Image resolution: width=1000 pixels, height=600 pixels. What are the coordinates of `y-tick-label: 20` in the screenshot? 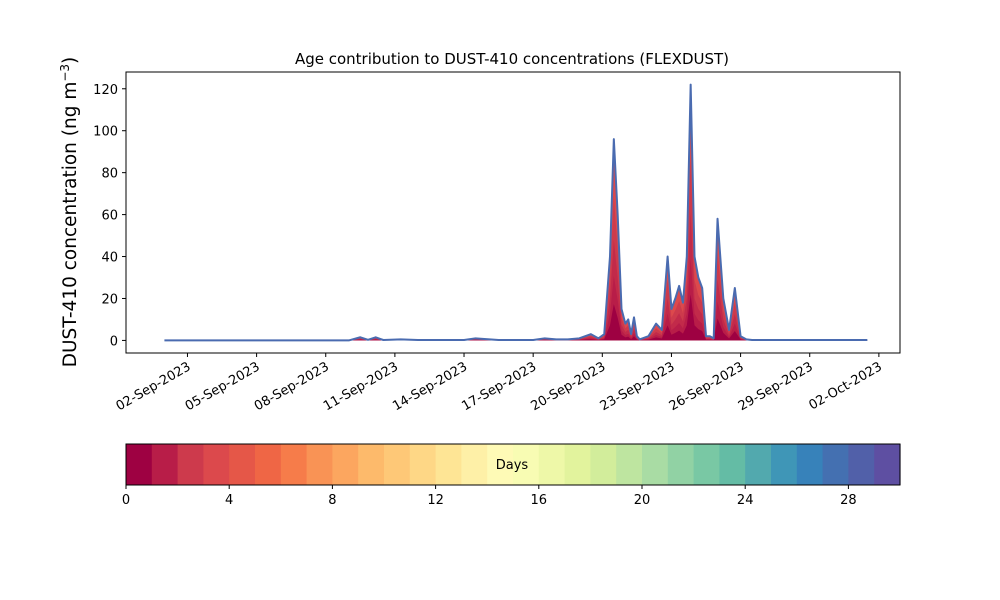 It's located at (109, 299).